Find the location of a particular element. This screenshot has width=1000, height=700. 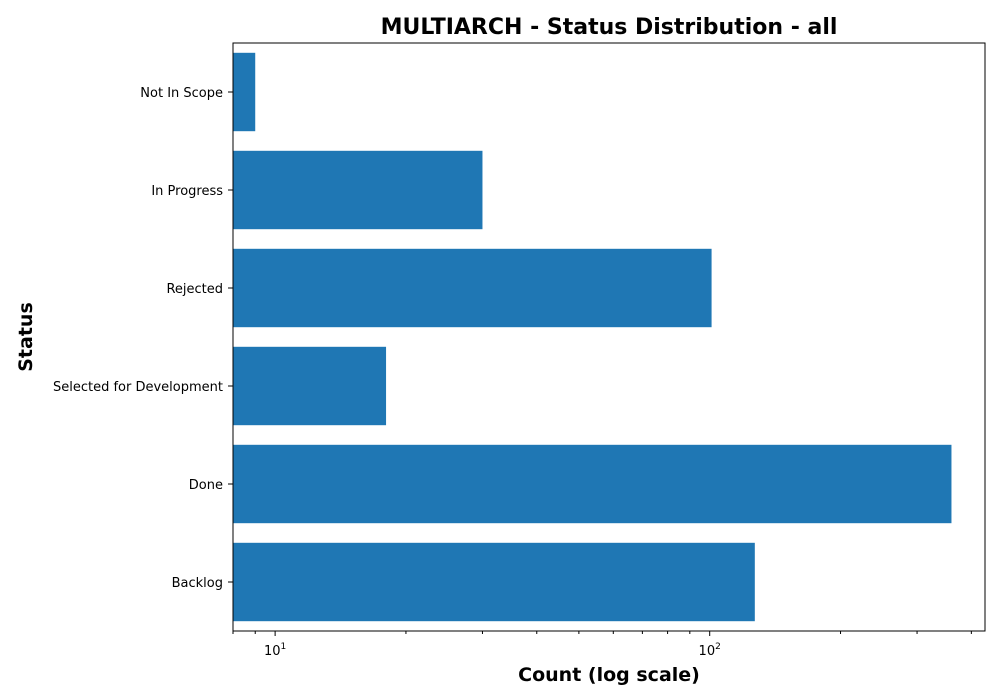

x-axis-ticks: 10¹ 10² is located at coordinates (602, 645).